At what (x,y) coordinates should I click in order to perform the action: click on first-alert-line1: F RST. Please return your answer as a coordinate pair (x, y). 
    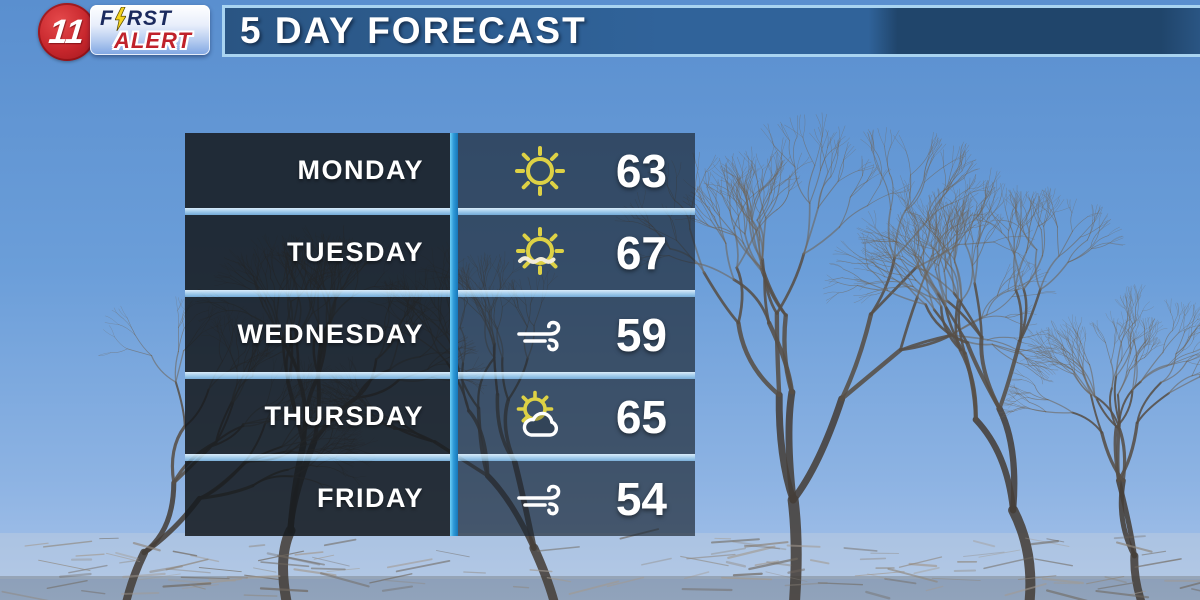
    Looking at the image, I should click on (136, 19).